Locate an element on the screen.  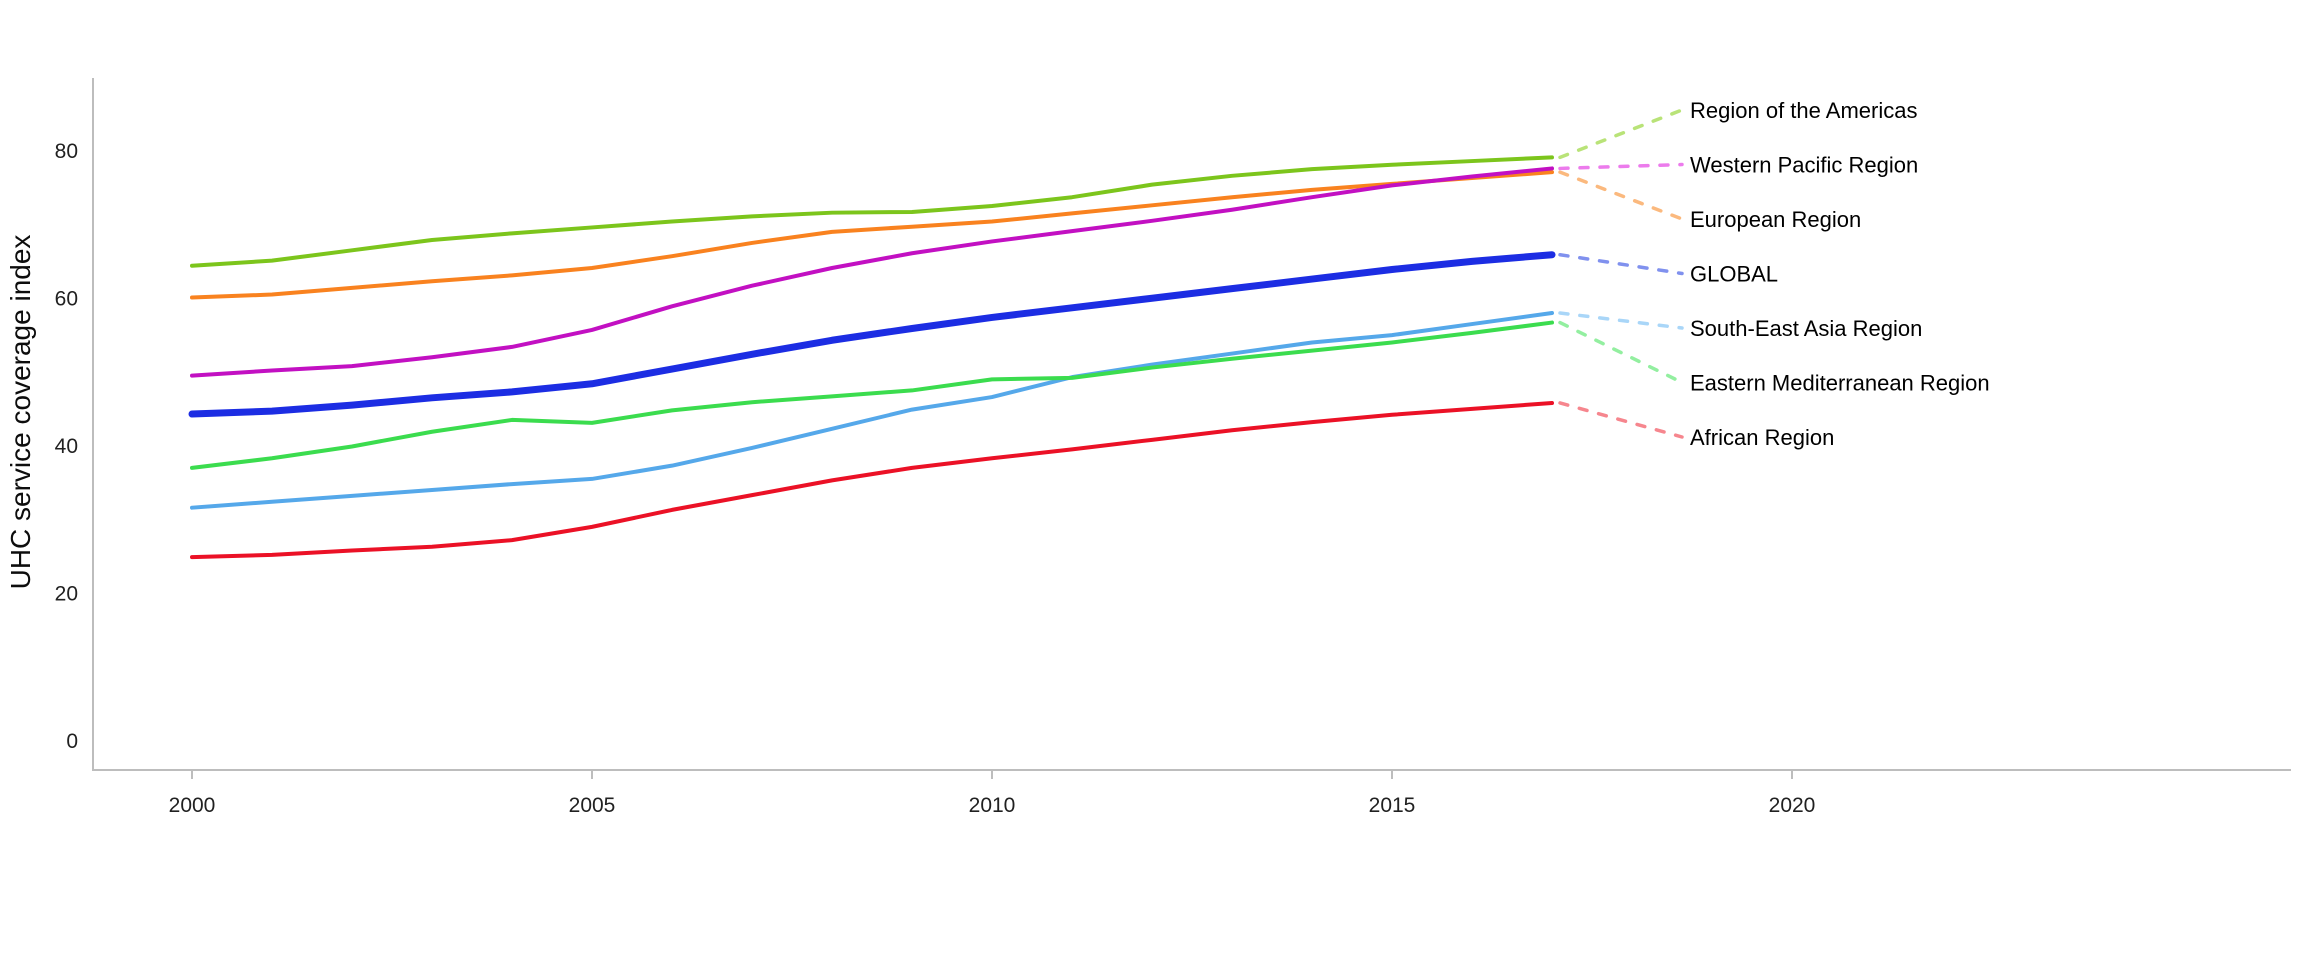
x-axis-ticks: 2000 2005 2010 2015 2020 is located at coordinates (992, 793).